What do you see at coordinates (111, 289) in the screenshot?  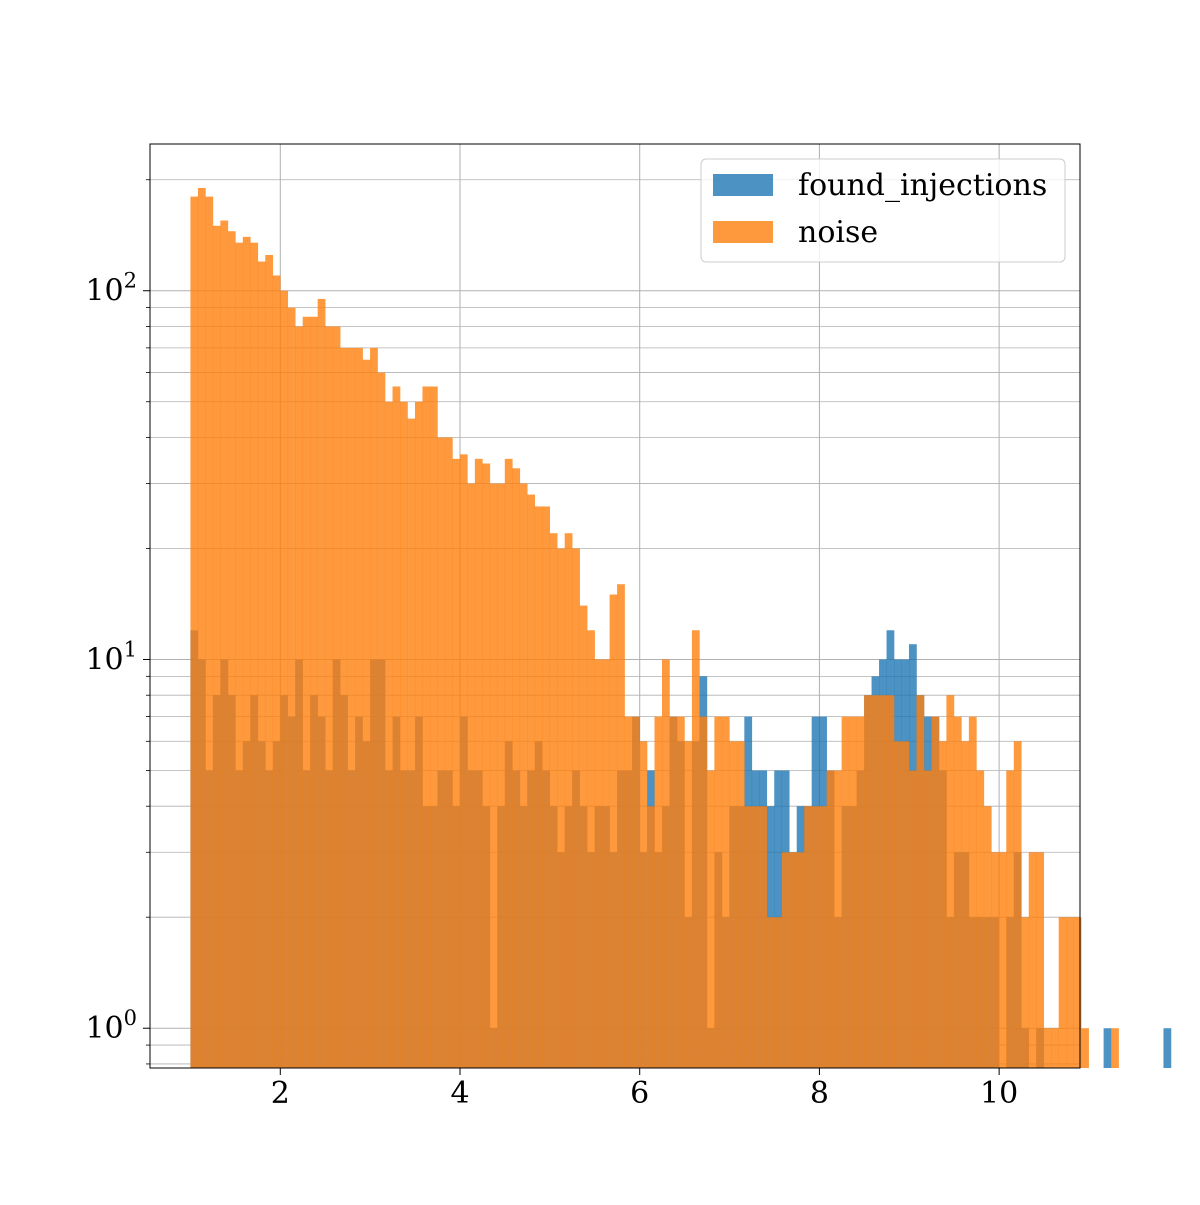 I see `y-tick-label: 10²` at bounding box center [111, 289].